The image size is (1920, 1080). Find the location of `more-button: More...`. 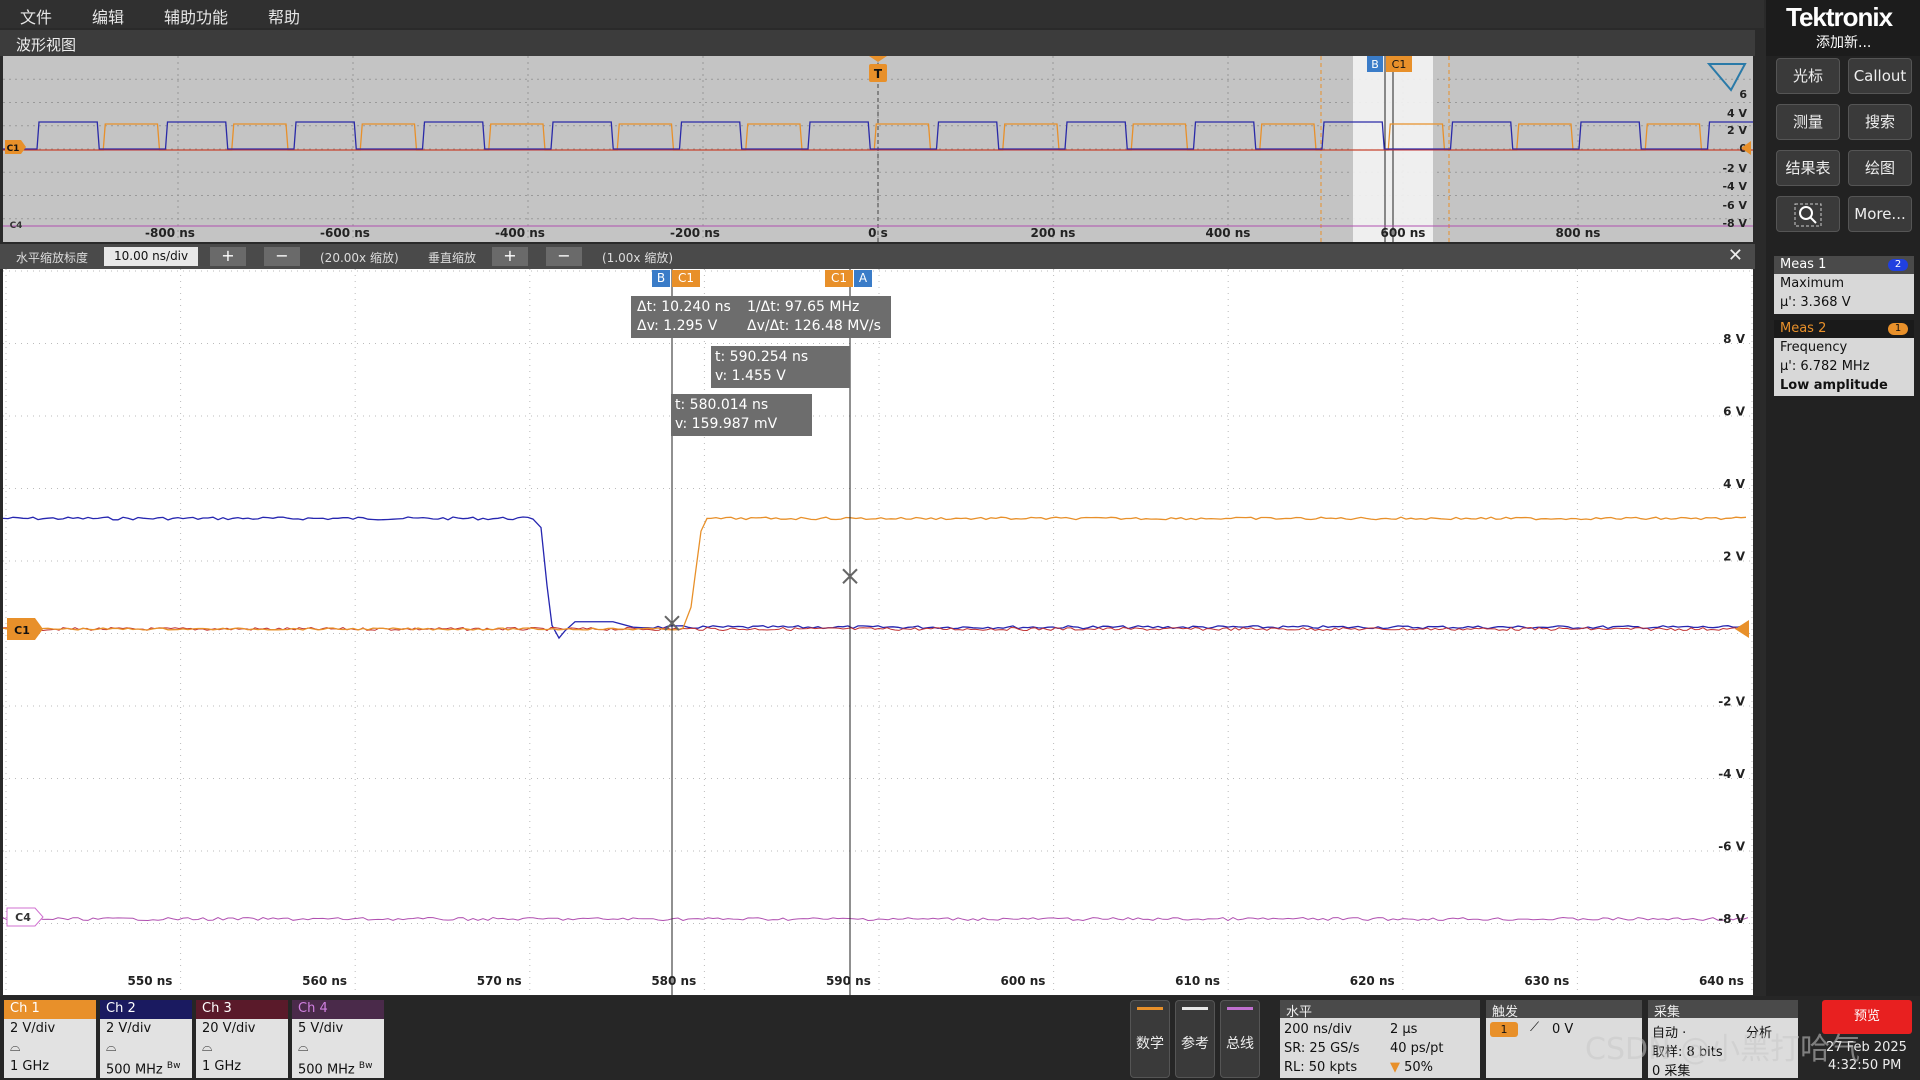

more-button: More... is located at coordinates (1880, 214).